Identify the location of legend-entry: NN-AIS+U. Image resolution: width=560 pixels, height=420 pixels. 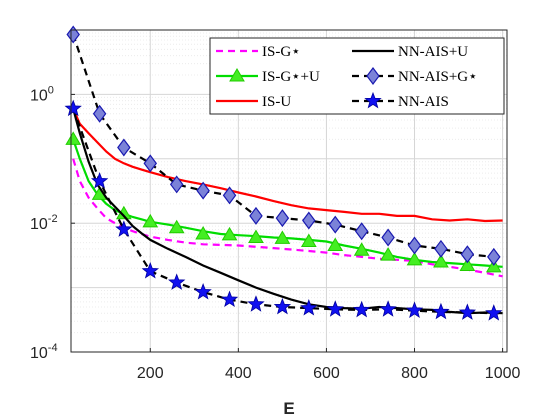
(410, 52).